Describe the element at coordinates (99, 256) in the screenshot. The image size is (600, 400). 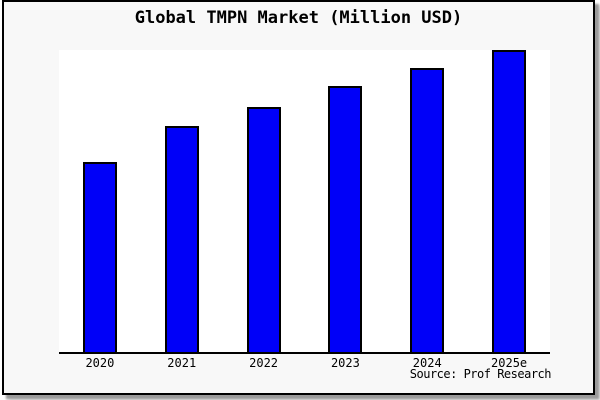
I see `bar-2020` at that location.